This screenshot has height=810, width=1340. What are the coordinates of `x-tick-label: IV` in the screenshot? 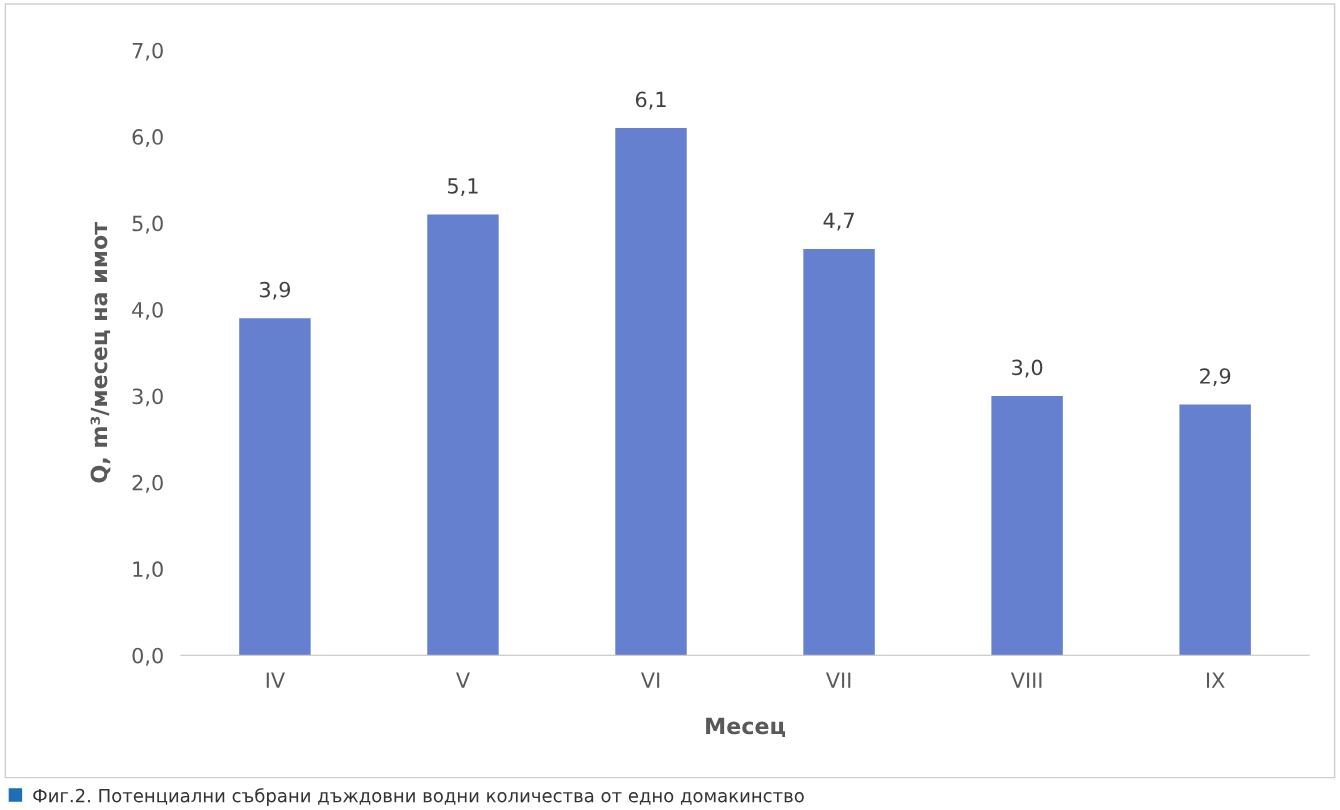 It's located at (275, 680).